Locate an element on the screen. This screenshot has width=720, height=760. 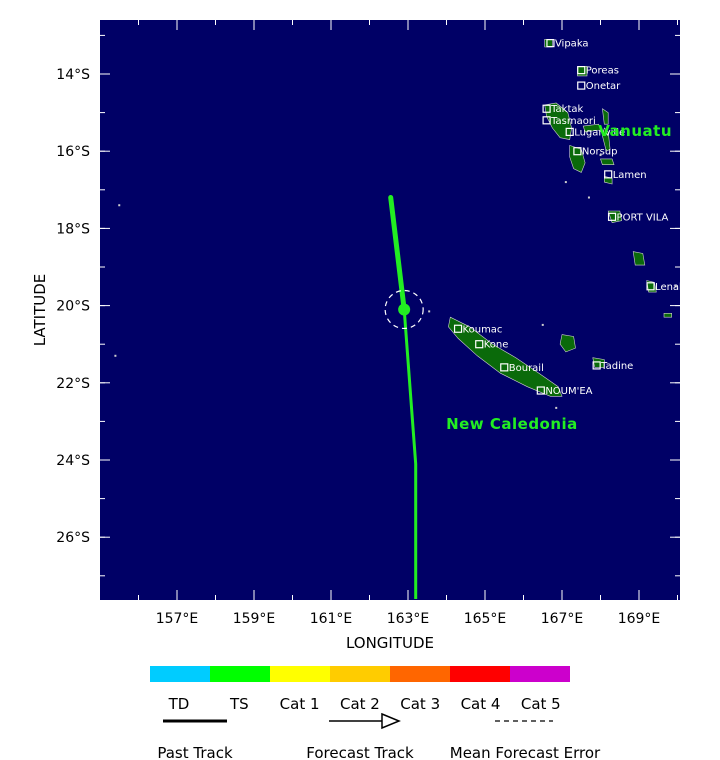
city-kone: Kone is located at coordinates (492, 345).